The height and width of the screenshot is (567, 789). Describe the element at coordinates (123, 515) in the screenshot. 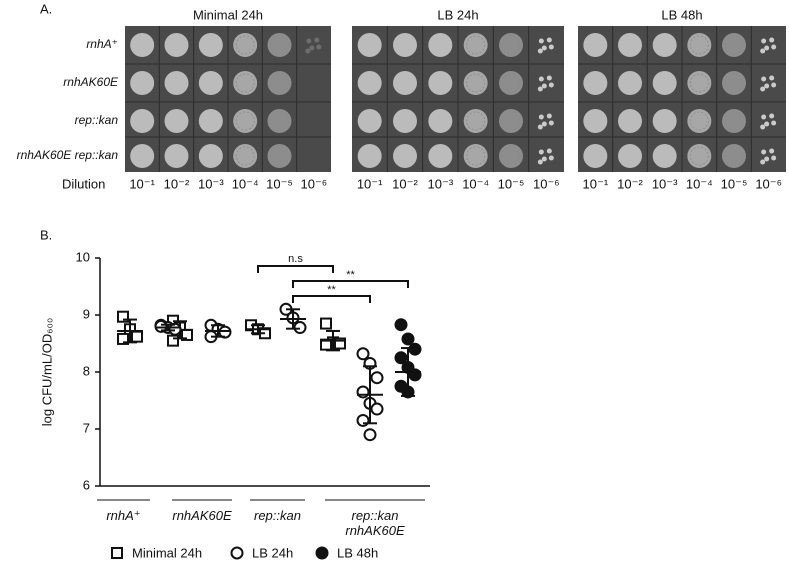

I see `x-tick-label: rnhA⁺` at that location.